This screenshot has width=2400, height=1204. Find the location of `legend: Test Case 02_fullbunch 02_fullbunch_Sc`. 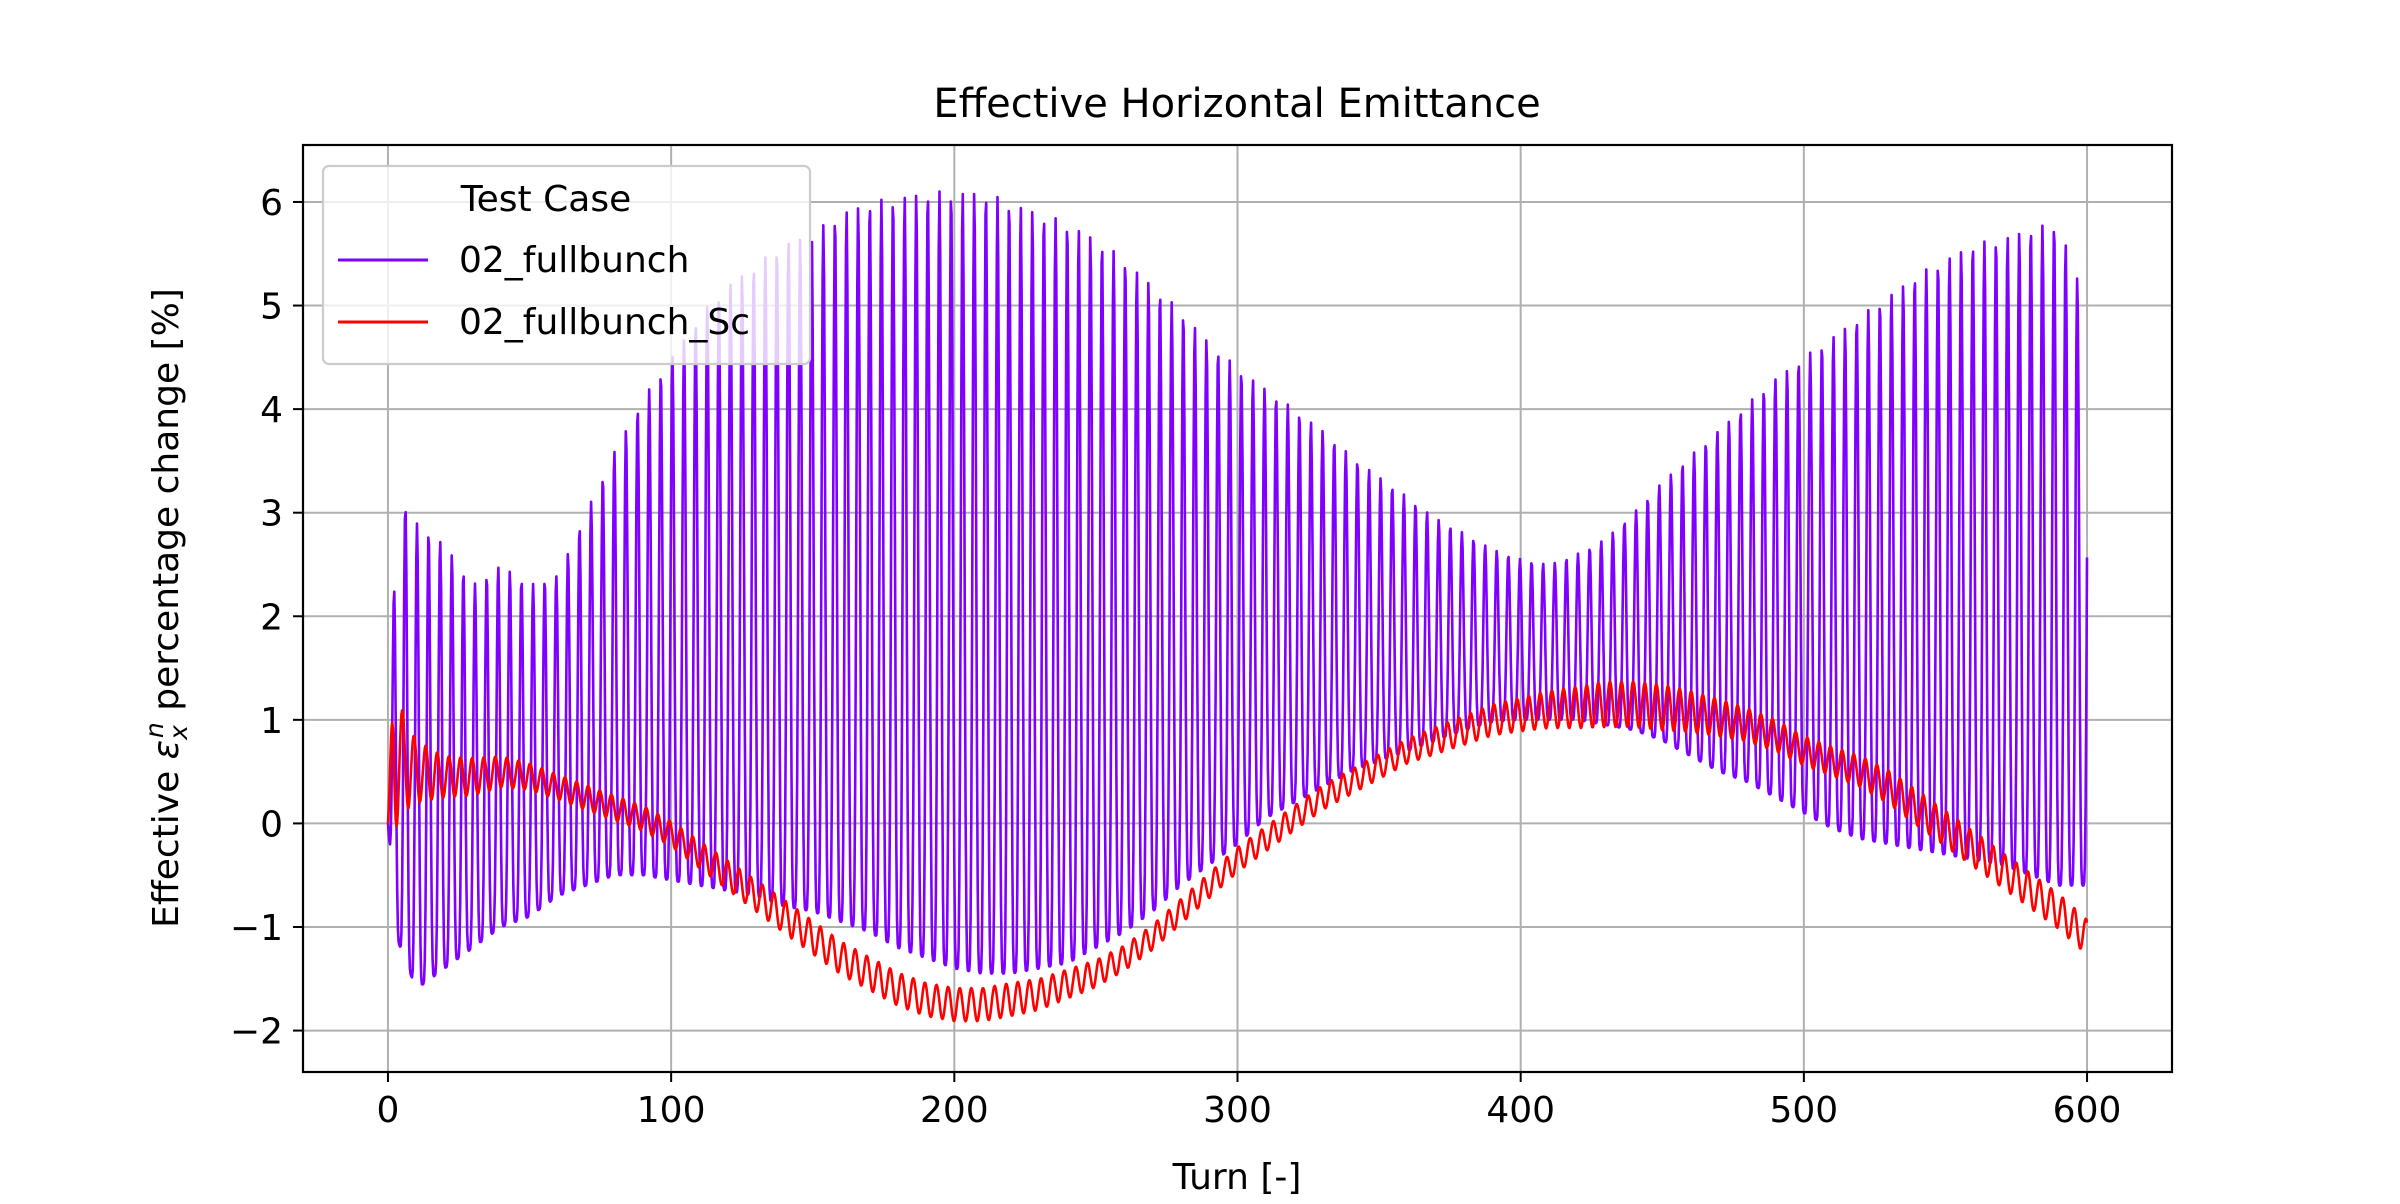

legend: Test Case 02_fullbunch 02_fullbunch_Sc is located at coordinates (566, 265).